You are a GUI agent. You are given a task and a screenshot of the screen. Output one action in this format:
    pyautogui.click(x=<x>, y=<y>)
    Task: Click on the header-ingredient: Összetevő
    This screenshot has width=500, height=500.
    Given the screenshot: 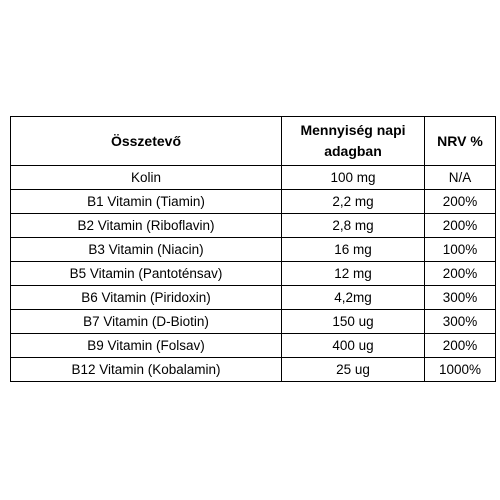 What is the action you would take?
    pyautogui.click(x=146, y=141)
    